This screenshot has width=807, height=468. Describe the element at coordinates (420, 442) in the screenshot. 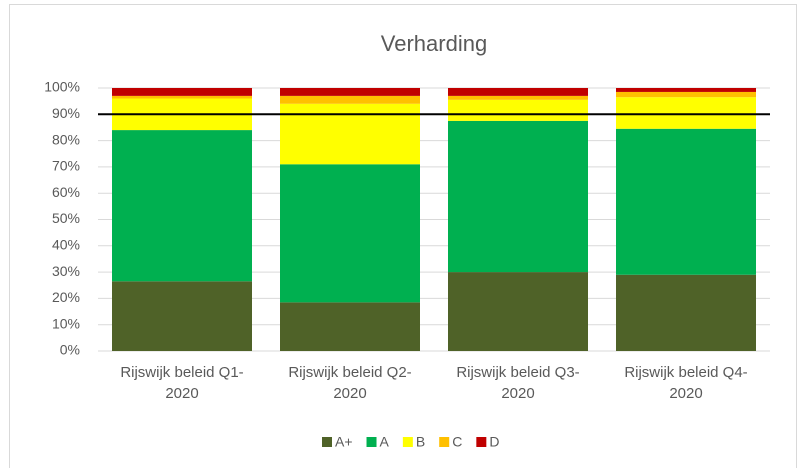

I see `legend-label: B` at that location.